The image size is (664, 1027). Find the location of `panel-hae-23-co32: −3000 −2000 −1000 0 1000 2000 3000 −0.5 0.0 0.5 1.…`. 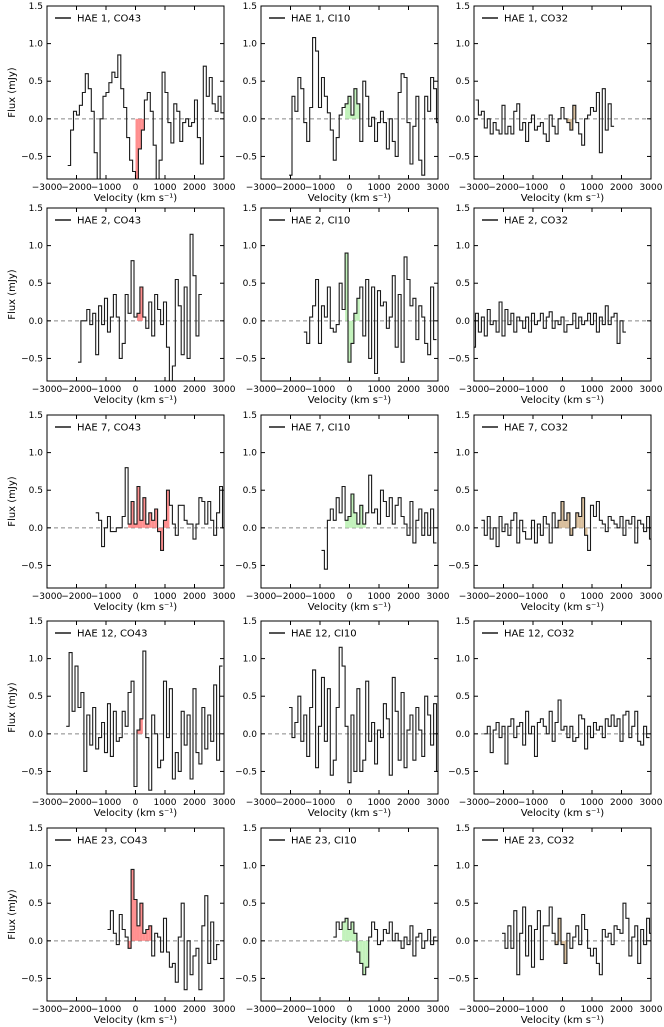

panel-hae-23-co32: −3000 −2000 −1000 0 1000 2000 3000 −0.5 0.0 0.5 1.… is located at coordinates (555, 925).